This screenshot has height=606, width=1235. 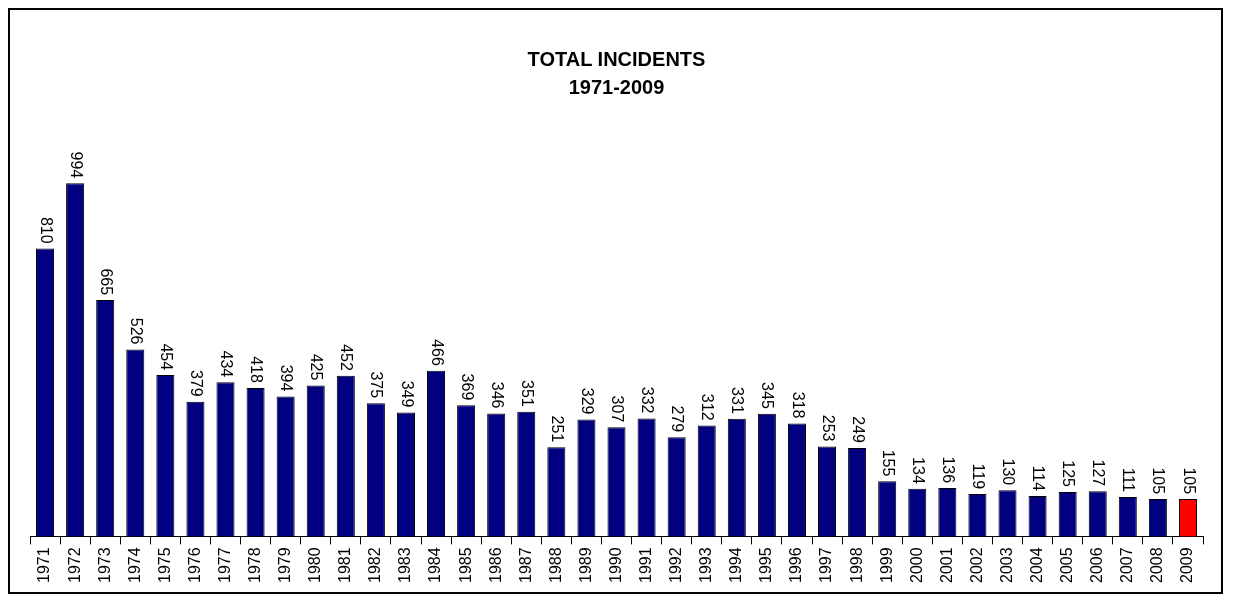 I want to click on x-tick-label: 1987, so click(x=525, y=565).